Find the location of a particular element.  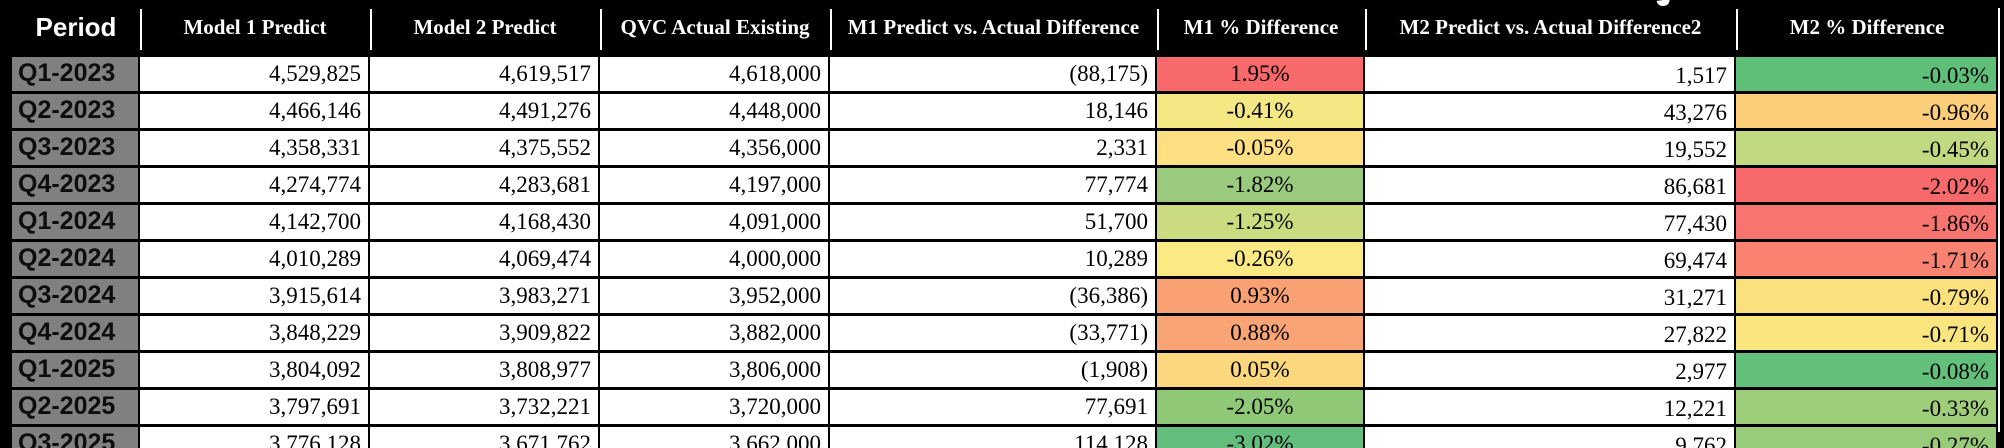

qvc-actual-cell: 4,000,000 is located at coordinates (715, 260).